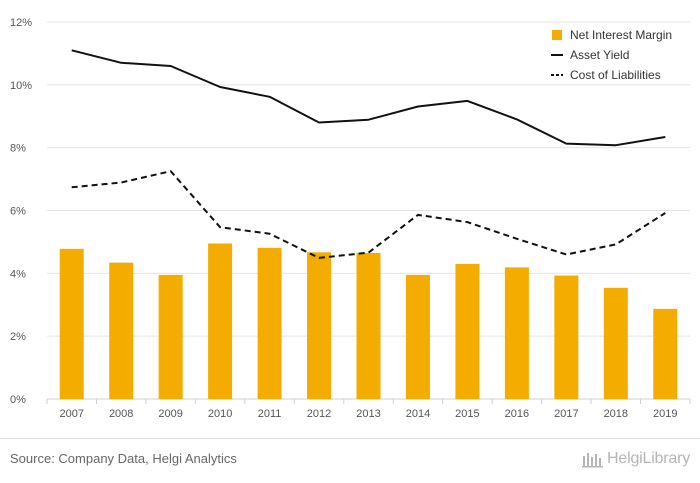 This screenshot has height=483, width=700. I want to click on x-tick-label: 2009, so click(170, 414).